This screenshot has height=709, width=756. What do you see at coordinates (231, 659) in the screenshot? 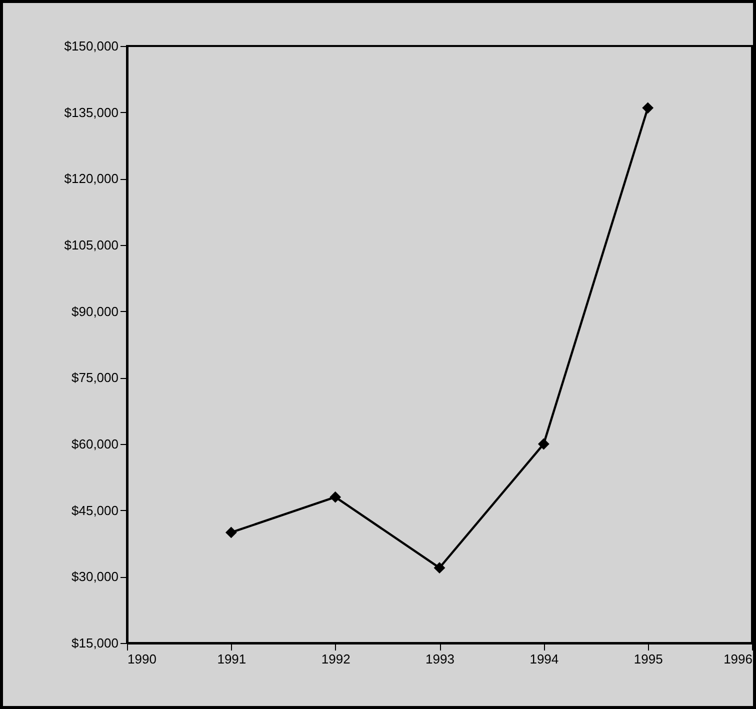
I see `x-tick-label: 1991` at bounding box center [231, 659].